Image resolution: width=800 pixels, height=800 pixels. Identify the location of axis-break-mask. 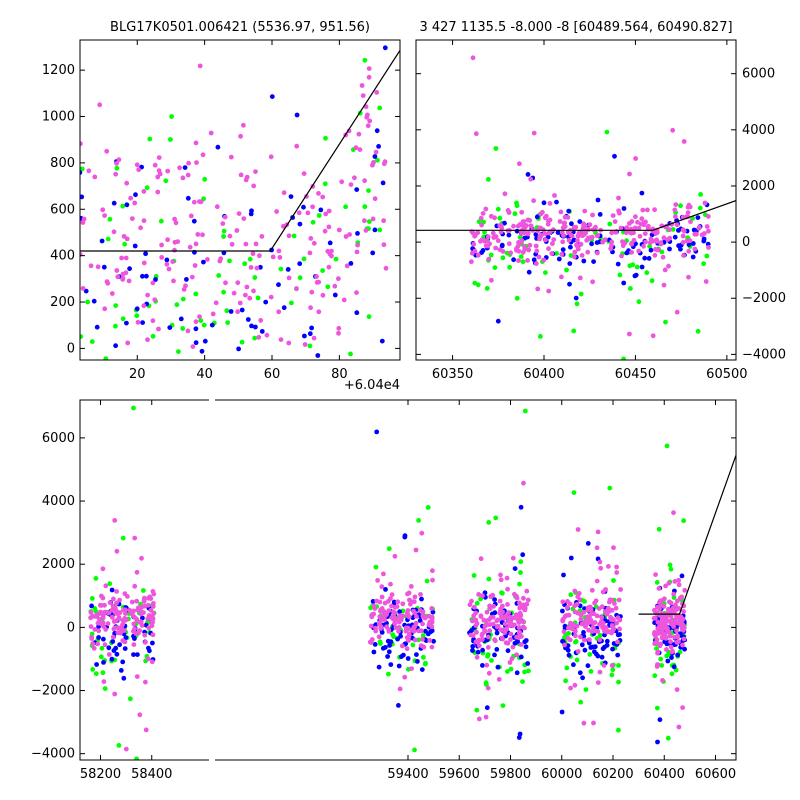
(212, 400).